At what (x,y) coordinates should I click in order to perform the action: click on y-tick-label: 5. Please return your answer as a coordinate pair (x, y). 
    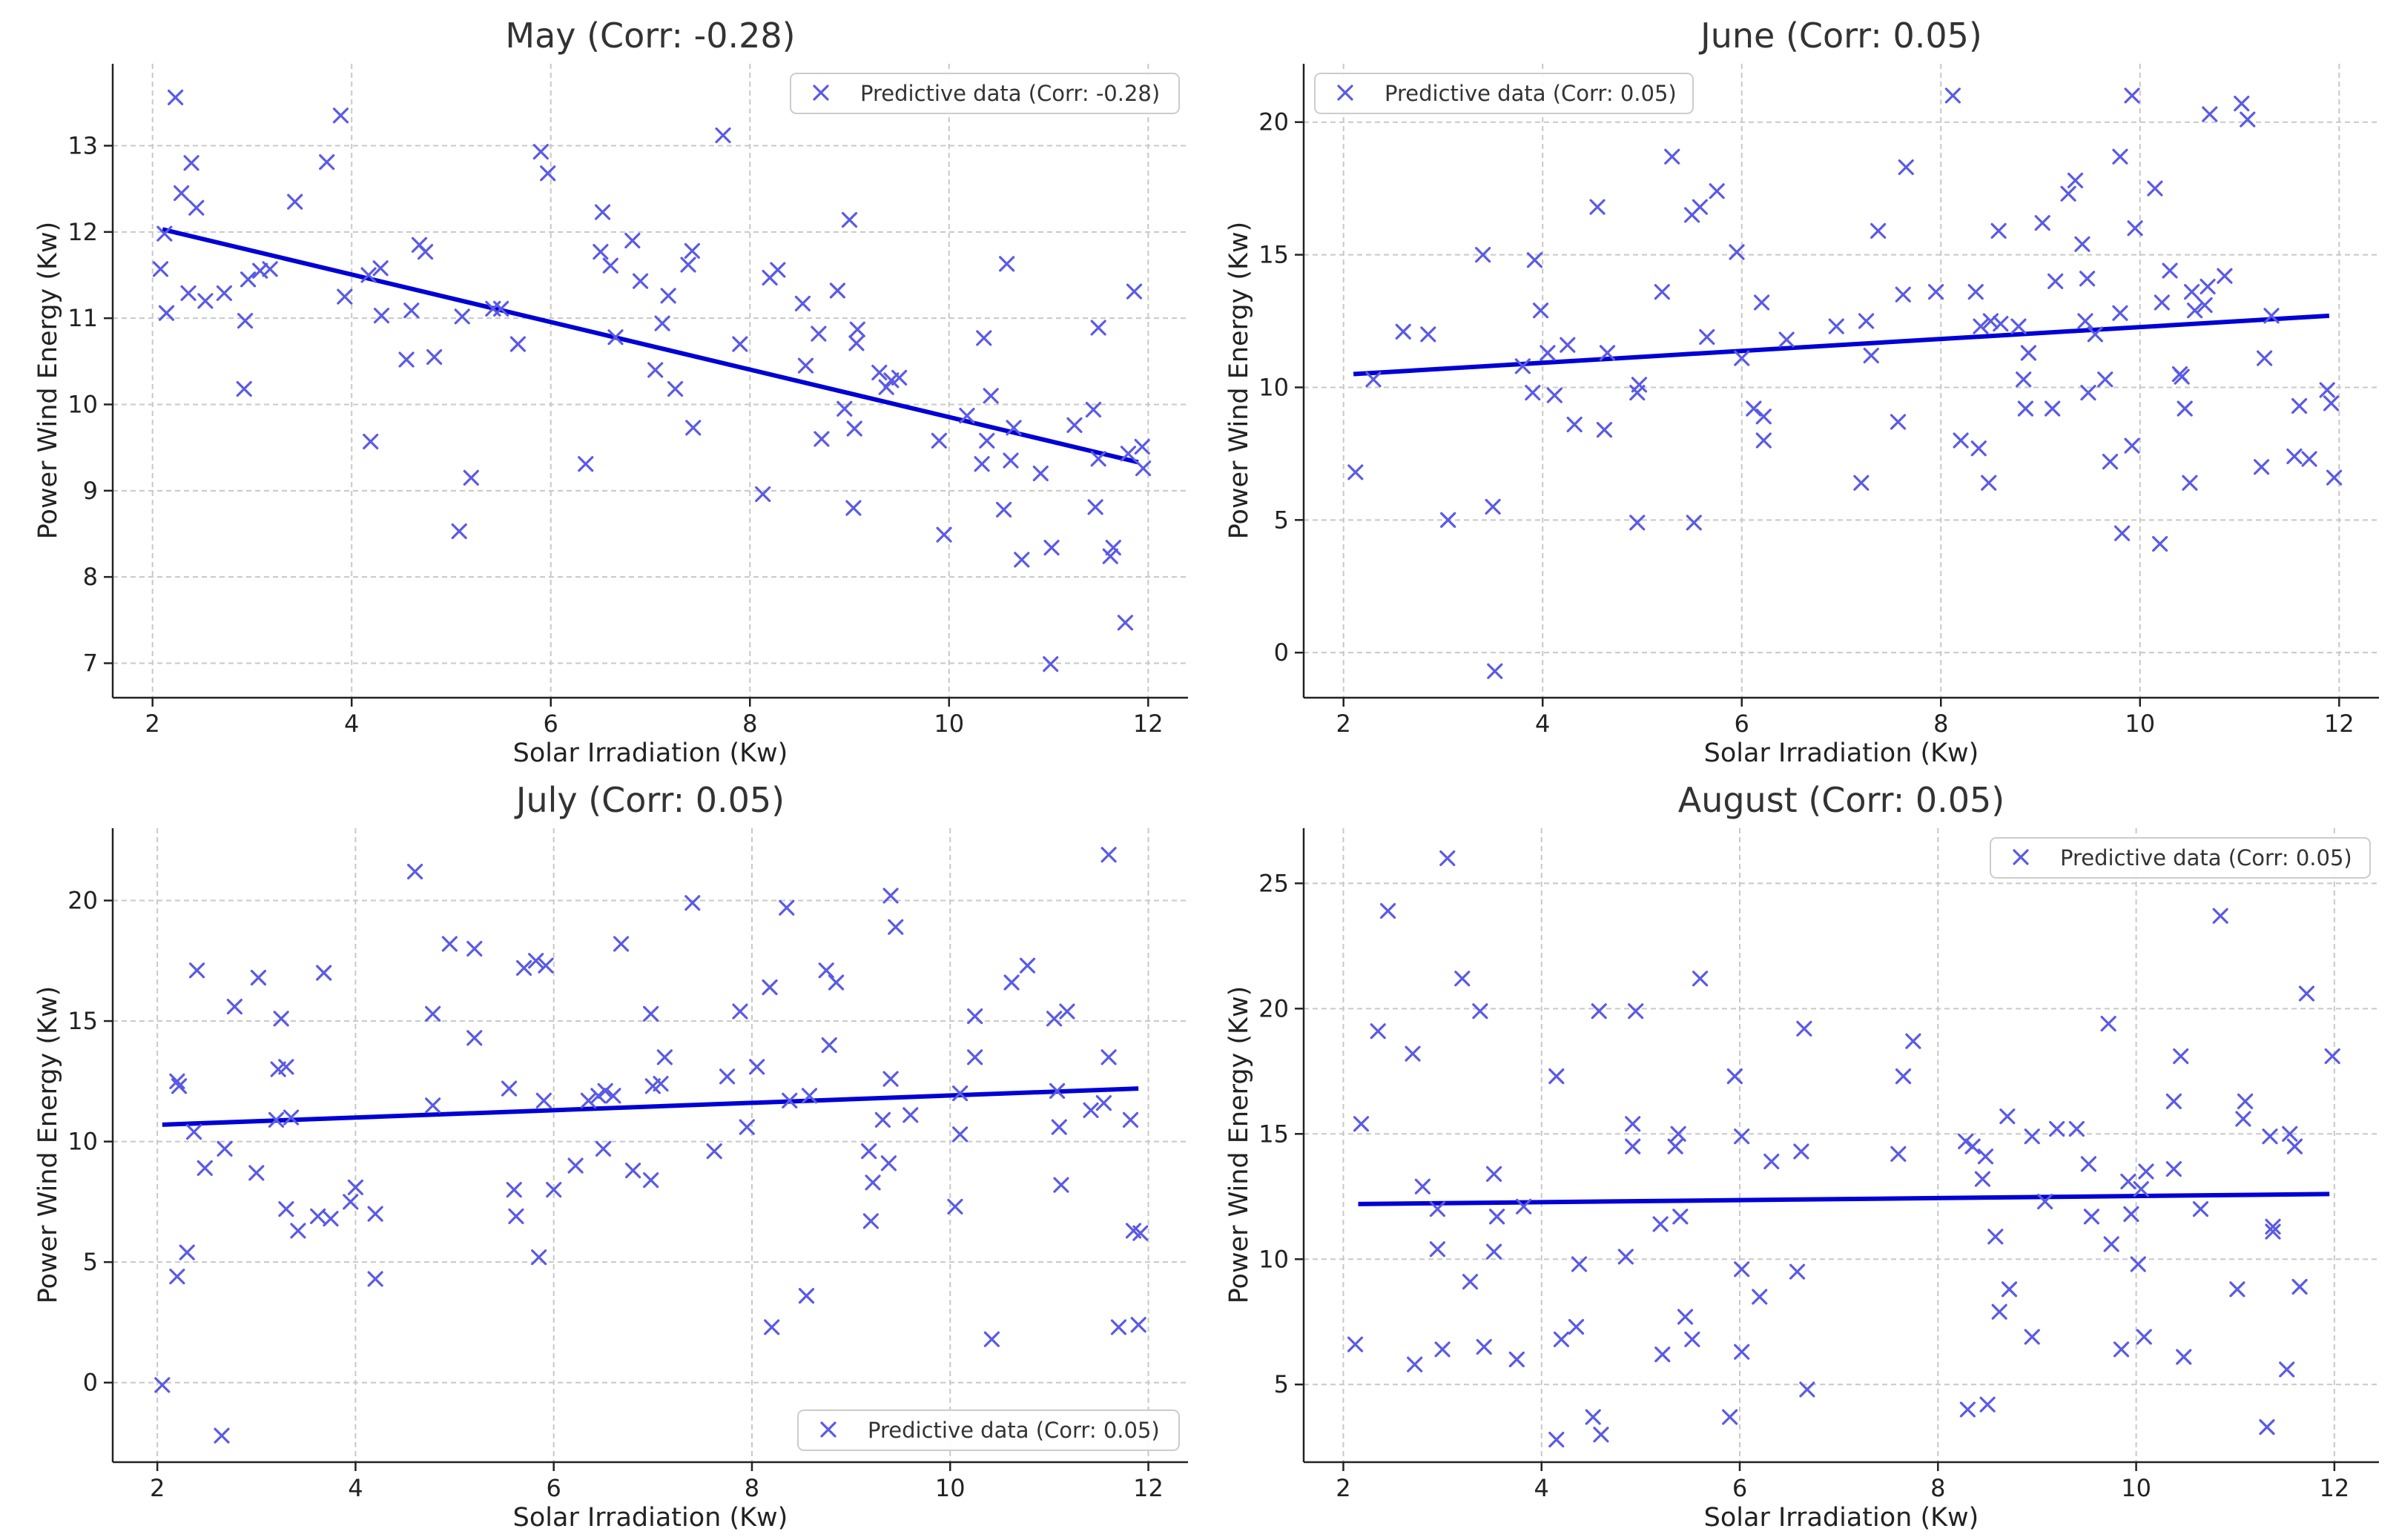
    Looking at the image, I should click on (1281, 520).